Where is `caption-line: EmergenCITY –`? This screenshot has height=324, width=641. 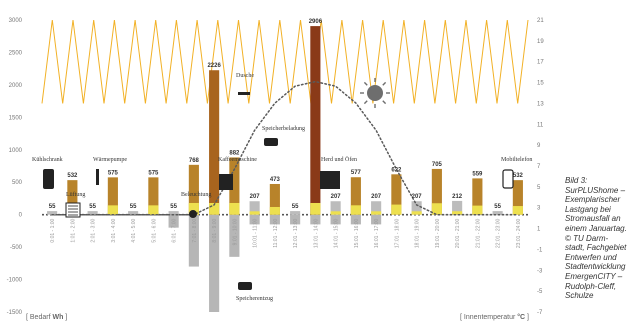
caption-line: EmergenCITY – is located at coordinates (594, 276).